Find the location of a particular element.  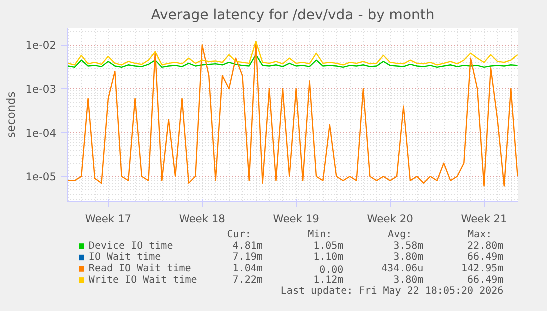

chart-title: Average latency for /dev/vda - by month is located at coordinates (293, 16).